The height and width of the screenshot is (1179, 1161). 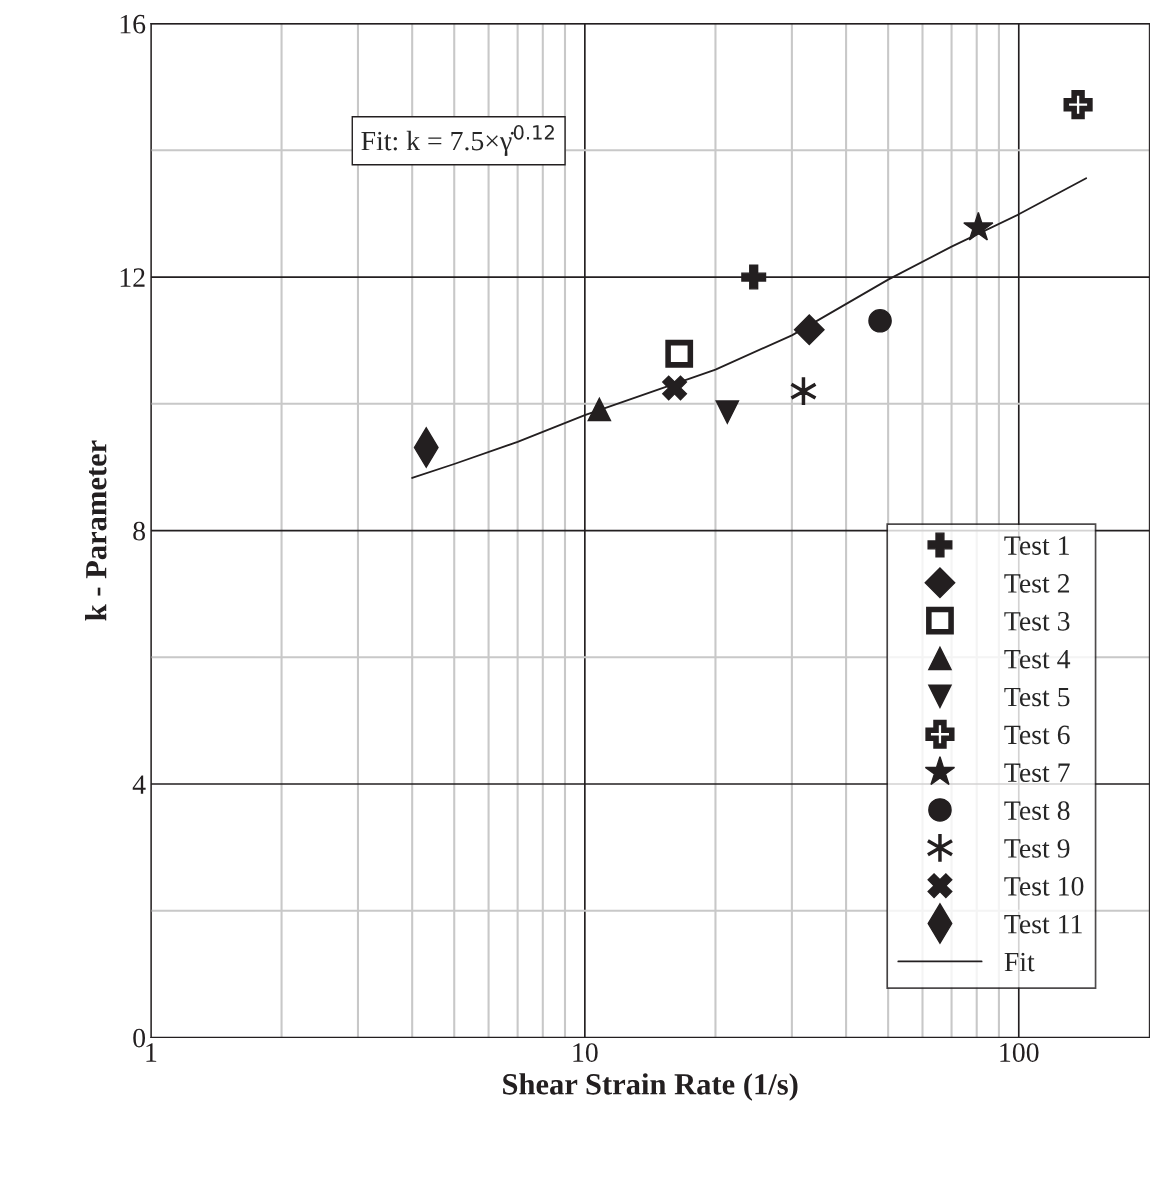 I want to click on legend-label: Test 4, so click(x=1037, y=659).